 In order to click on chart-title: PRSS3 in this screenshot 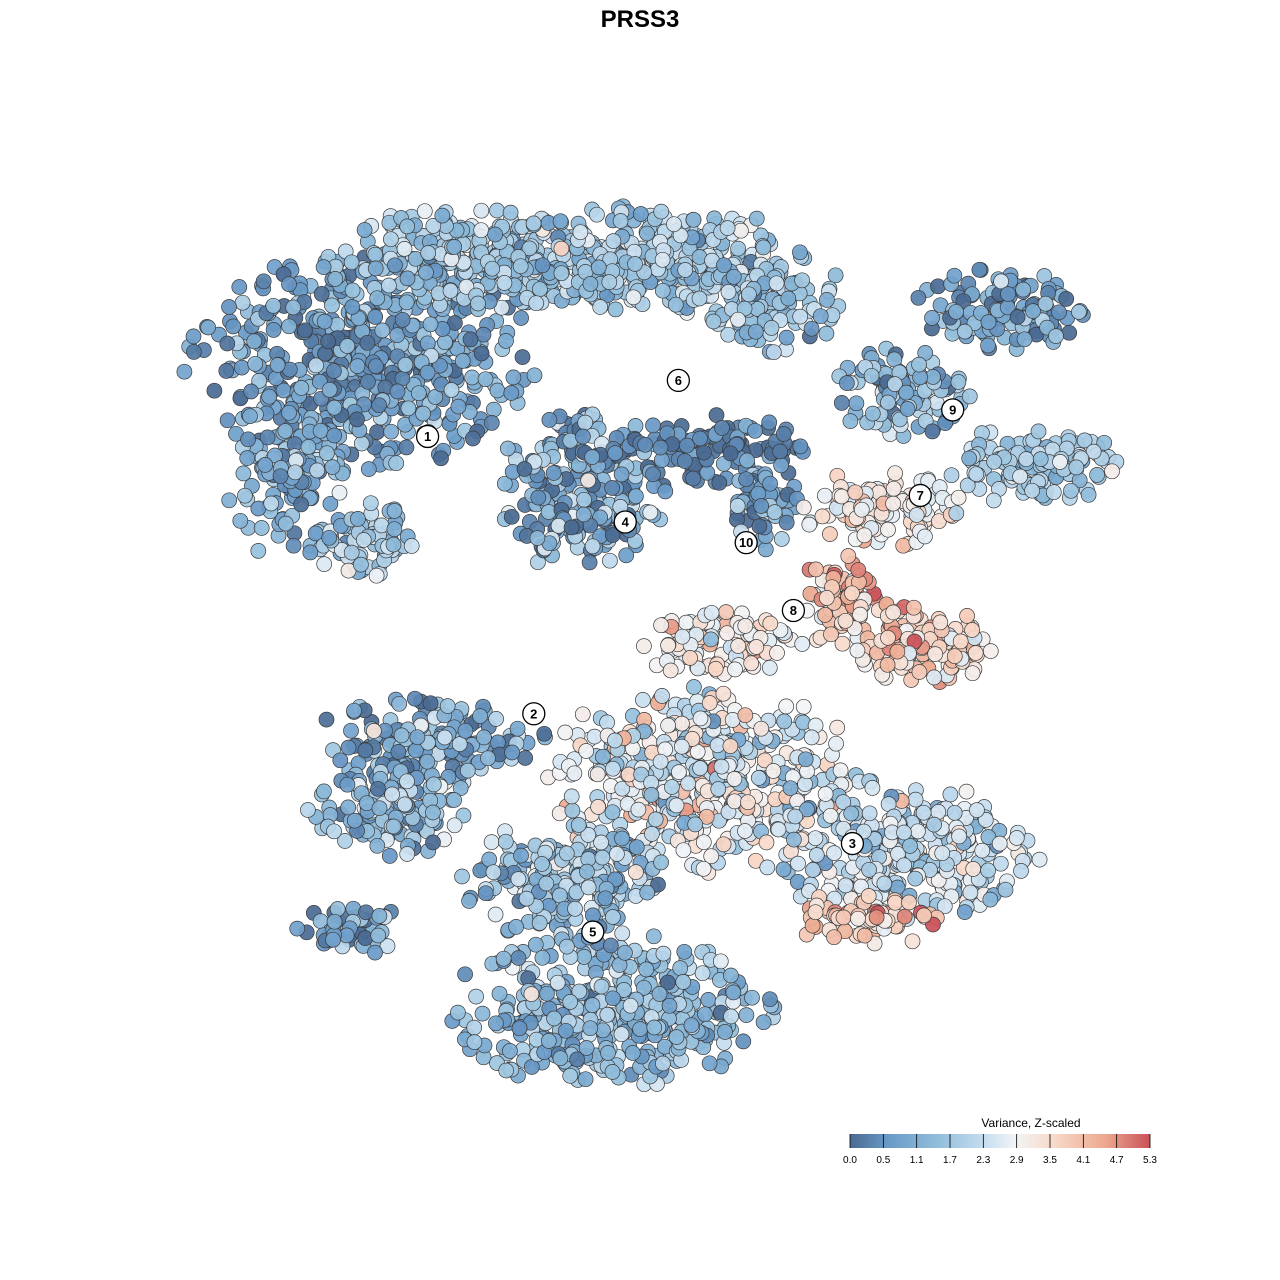, I will do `click(640, 19)`.